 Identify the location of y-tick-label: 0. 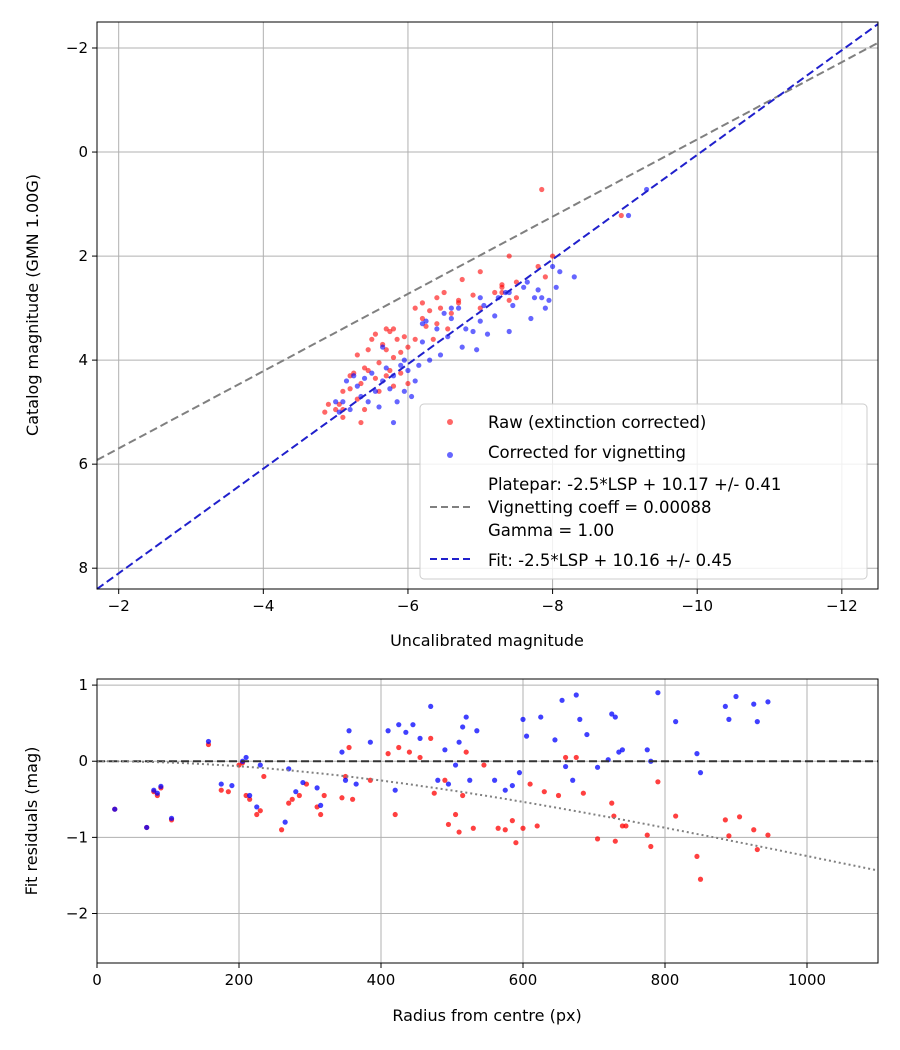
(83, 761).